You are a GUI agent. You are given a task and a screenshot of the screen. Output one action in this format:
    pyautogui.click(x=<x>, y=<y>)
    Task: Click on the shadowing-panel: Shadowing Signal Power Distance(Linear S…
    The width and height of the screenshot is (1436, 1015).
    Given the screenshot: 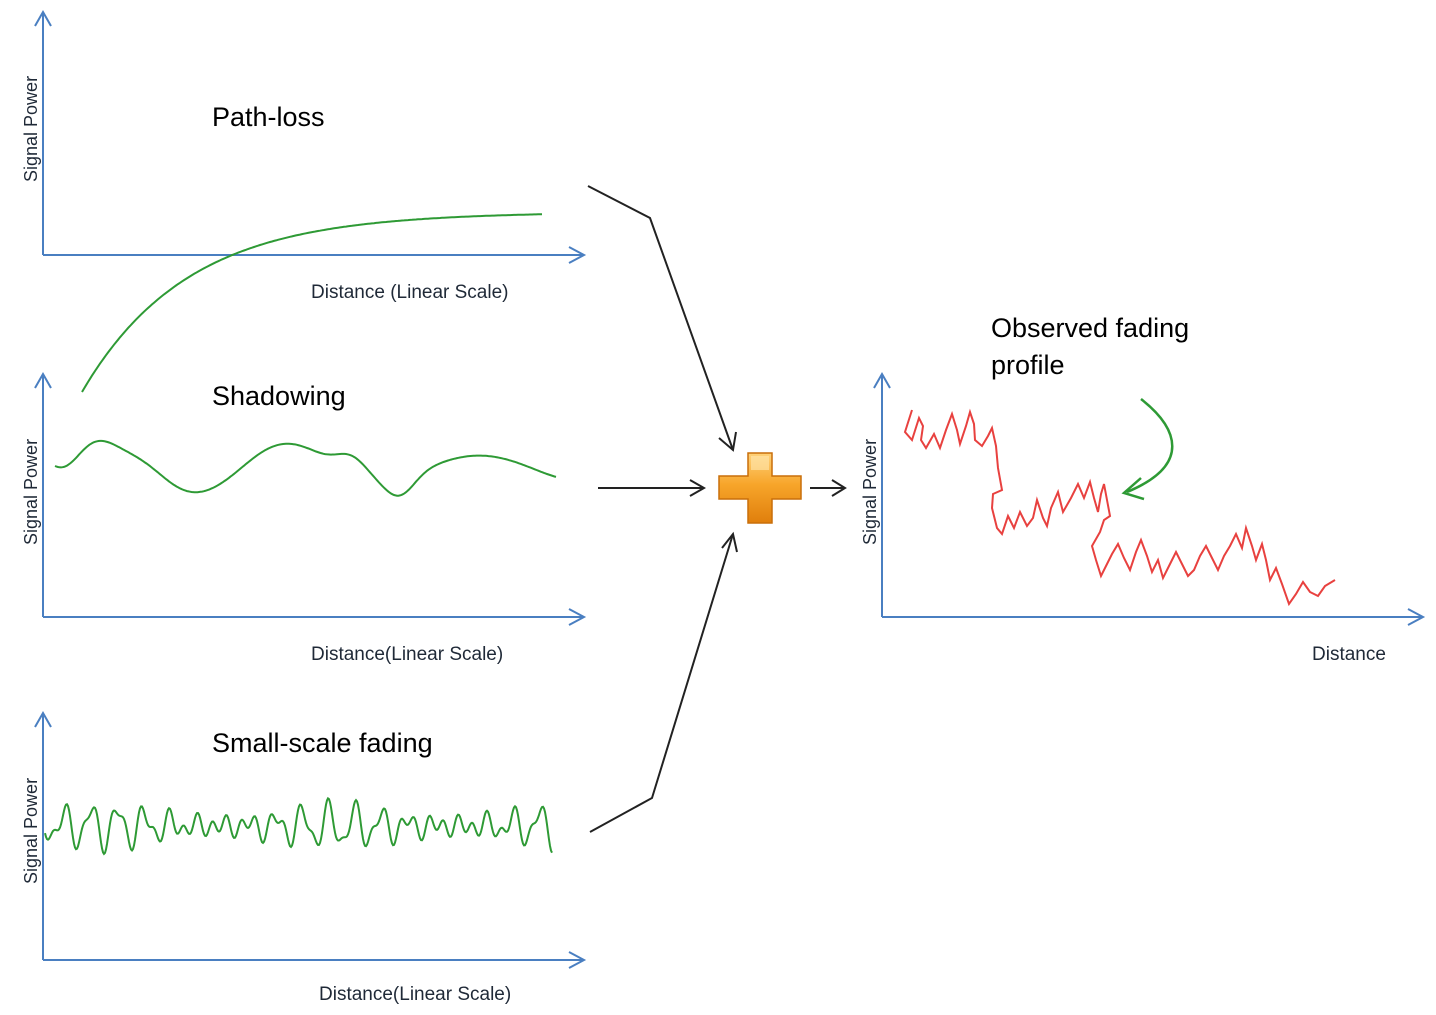 What is the action you would take?
    pyautogui.click(x=304, y=518)
    